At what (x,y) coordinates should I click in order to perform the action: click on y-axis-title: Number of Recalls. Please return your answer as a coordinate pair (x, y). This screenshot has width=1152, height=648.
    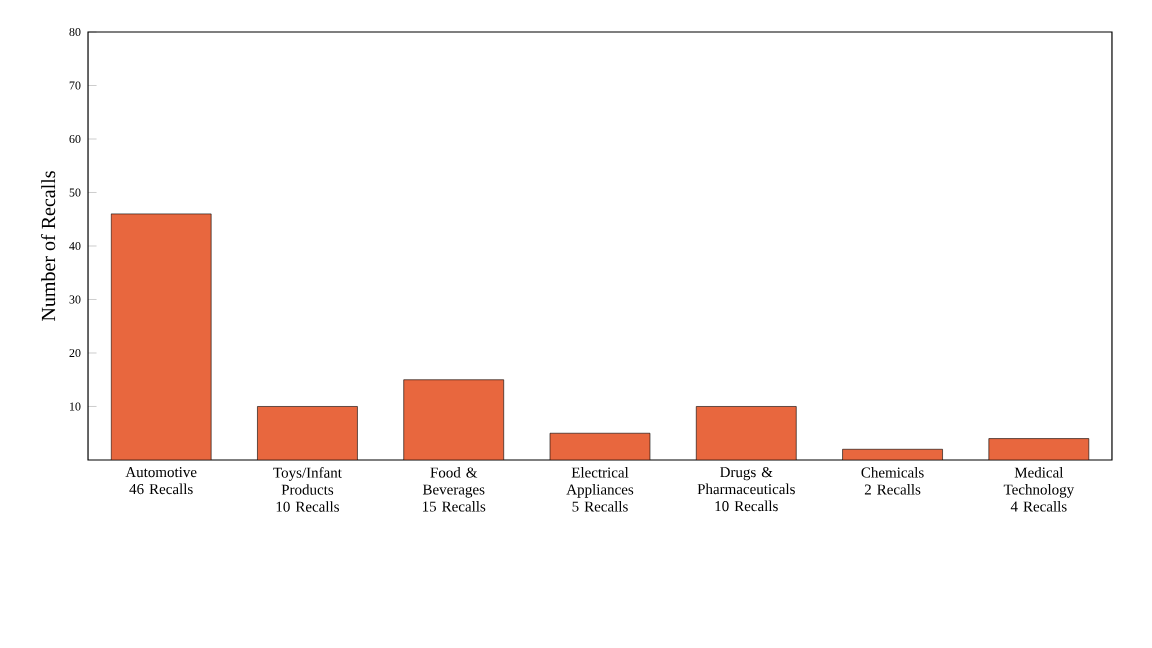
    Looking at the image, I should click on (48, 246).